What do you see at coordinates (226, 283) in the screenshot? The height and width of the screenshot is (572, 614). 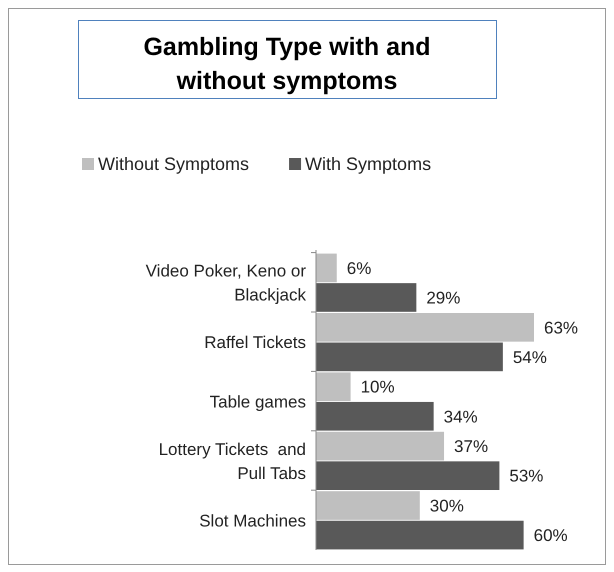 I see `y-tick-label: Video Poker, Keno or Blackjack` at bounding box center [226, 283].